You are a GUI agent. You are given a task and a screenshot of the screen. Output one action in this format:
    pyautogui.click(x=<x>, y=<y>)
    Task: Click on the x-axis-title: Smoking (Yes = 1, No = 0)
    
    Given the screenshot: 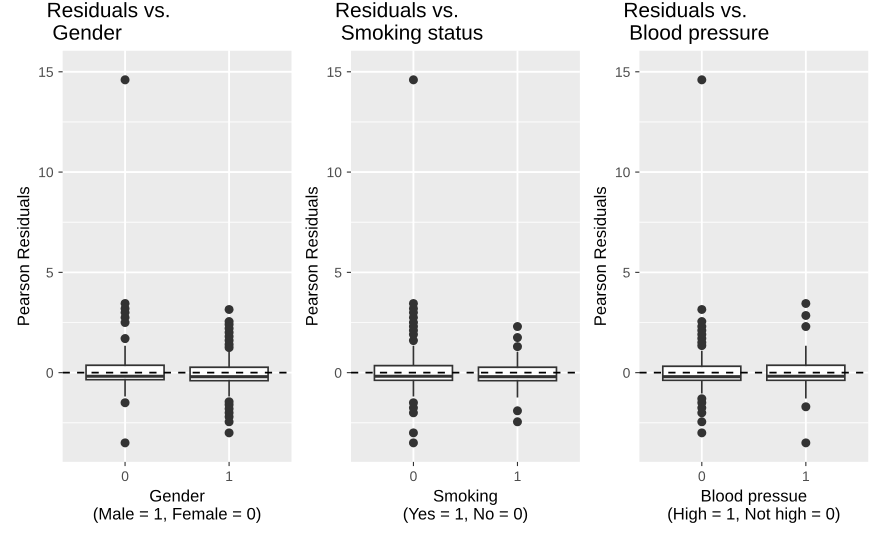 What is the action you would take?
    pyautogui.click(x=466, y=506)
    